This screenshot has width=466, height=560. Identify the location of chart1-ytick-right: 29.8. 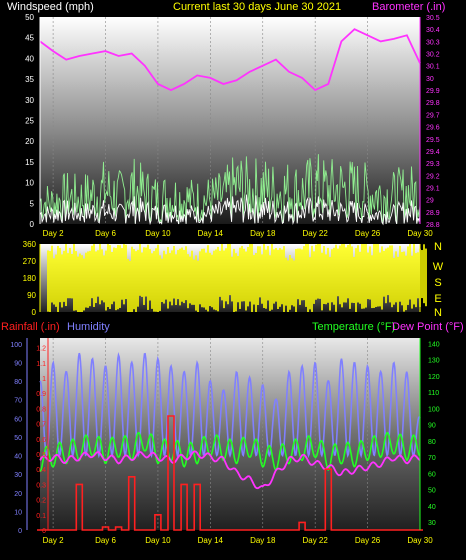
(433, 103).